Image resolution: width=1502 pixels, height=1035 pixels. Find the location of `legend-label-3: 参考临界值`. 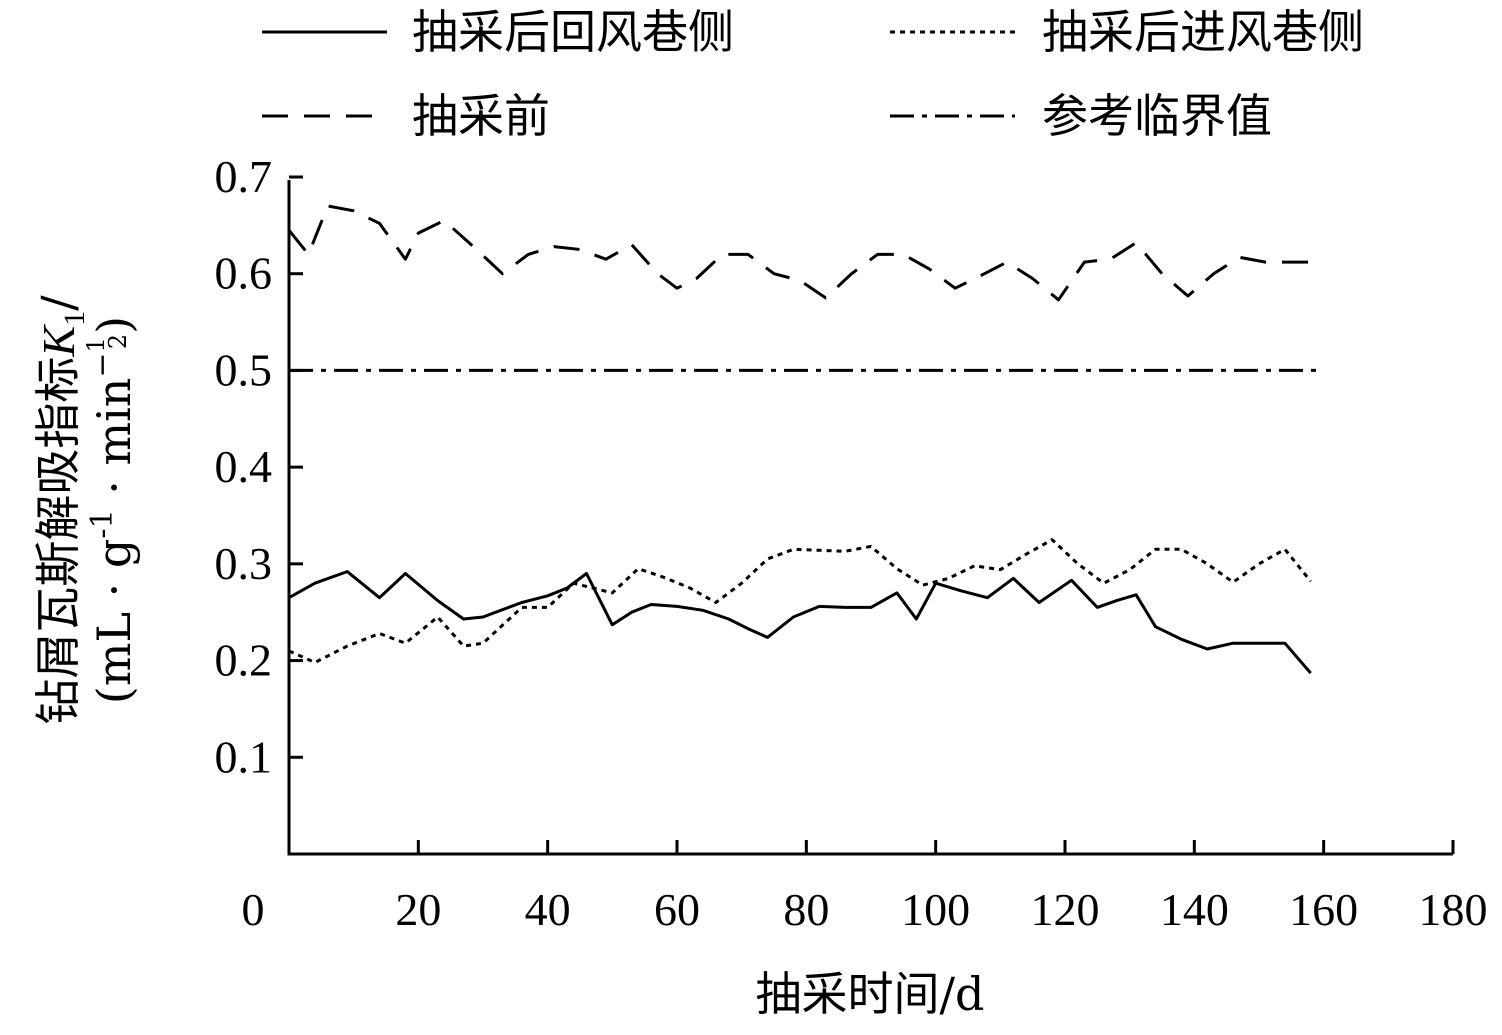

legend-label-3: 参考临界值 is located at coordinates (1157, 116).